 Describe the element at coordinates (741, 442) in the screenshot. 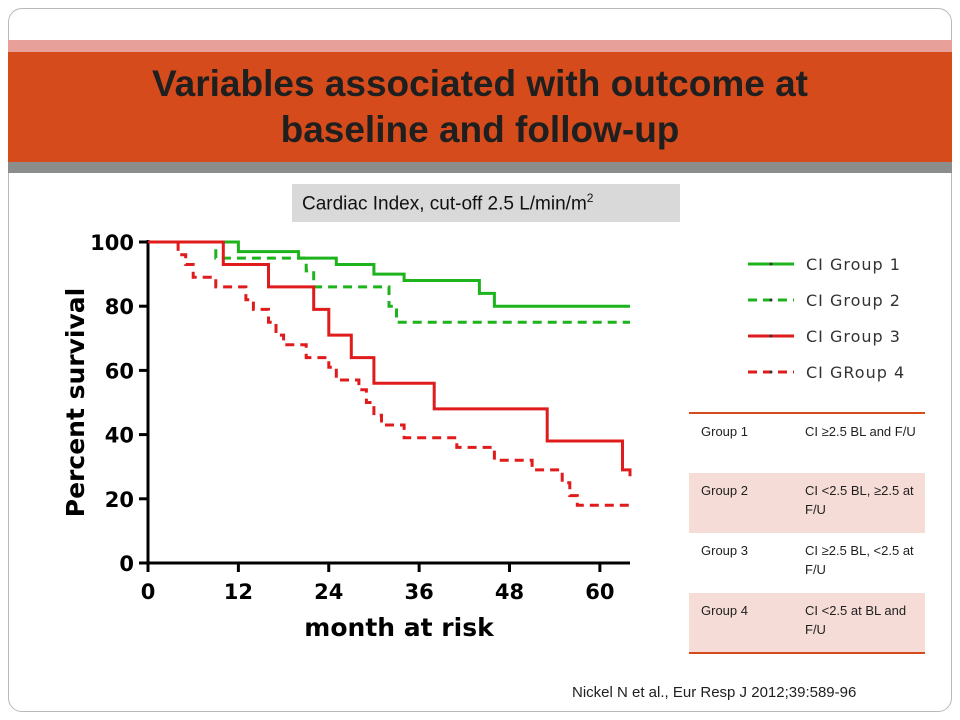

I see `group-name-cell: Group 1` at that location.